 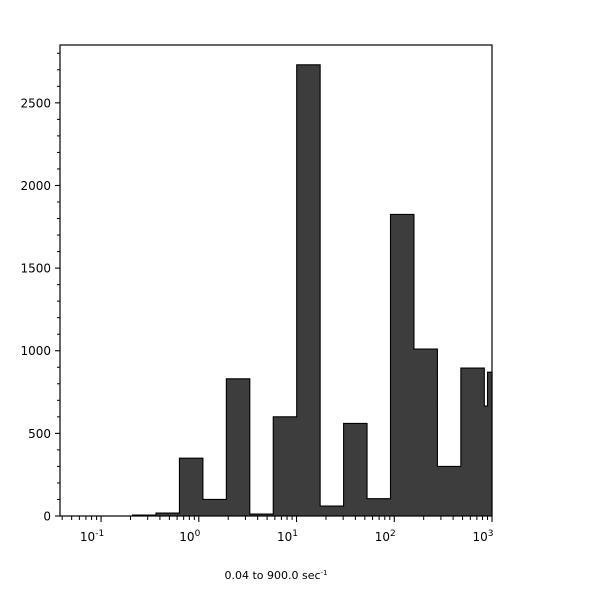 I want to click on x-tick-label: 10⁻¹, so click(x=92, y=536).